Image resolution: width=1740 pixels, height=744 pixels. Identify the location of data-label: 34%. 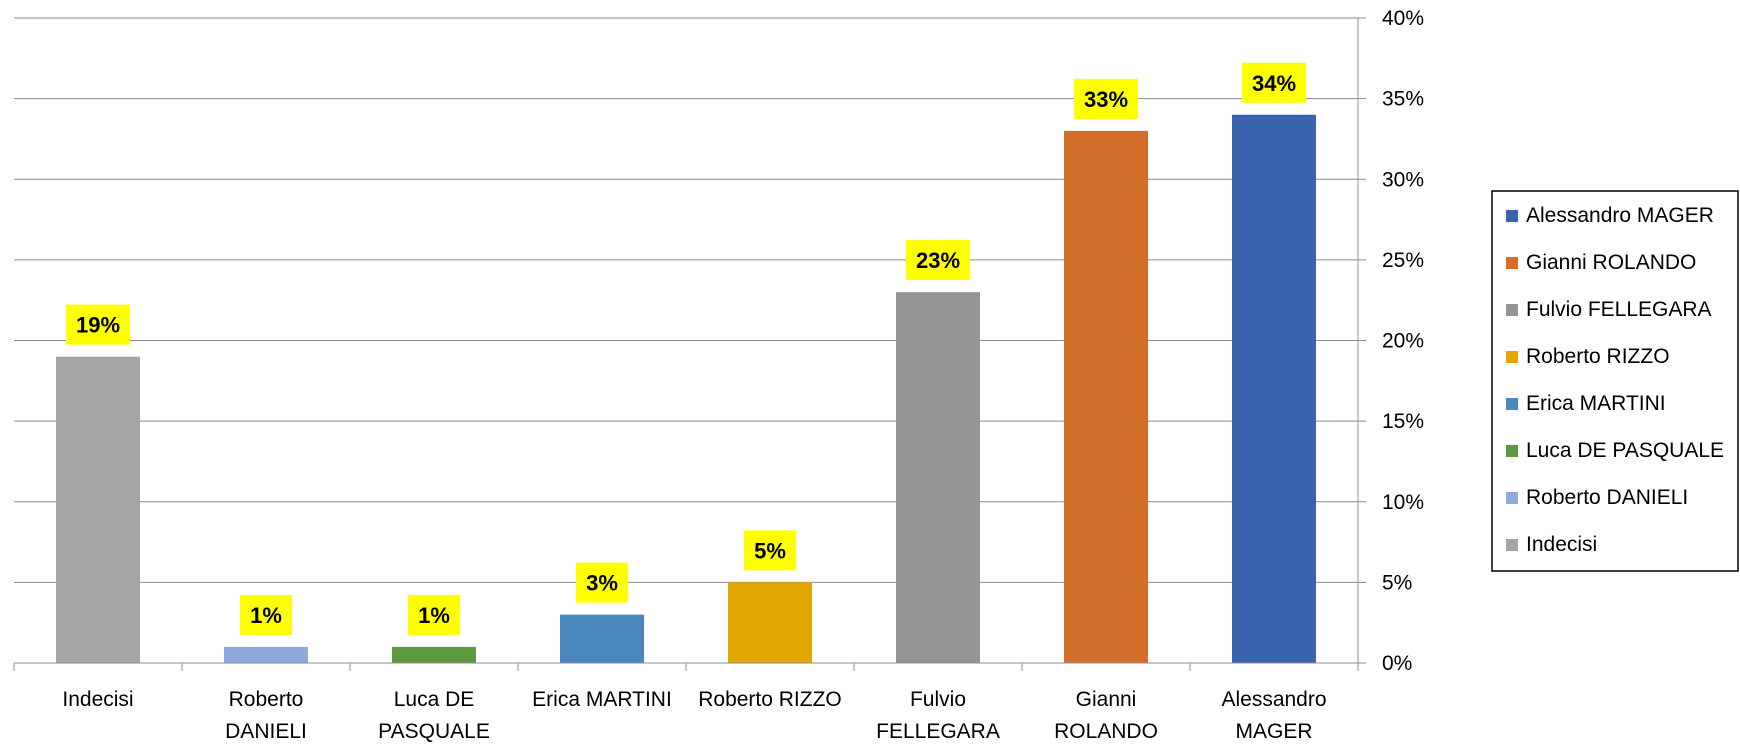
(1274, 83).